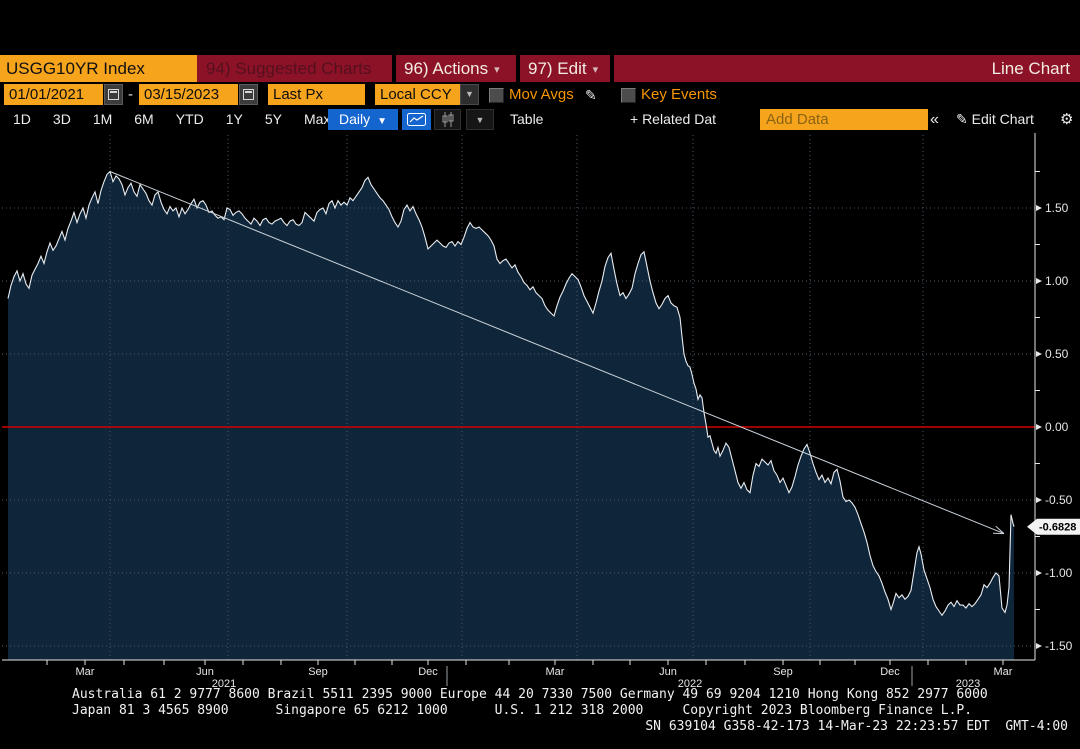 This screenshot has width=1080, height=749. Describe the element at coordinates (144, 119) in the screenshot. I see `range-button-6m: 6M` at that location.